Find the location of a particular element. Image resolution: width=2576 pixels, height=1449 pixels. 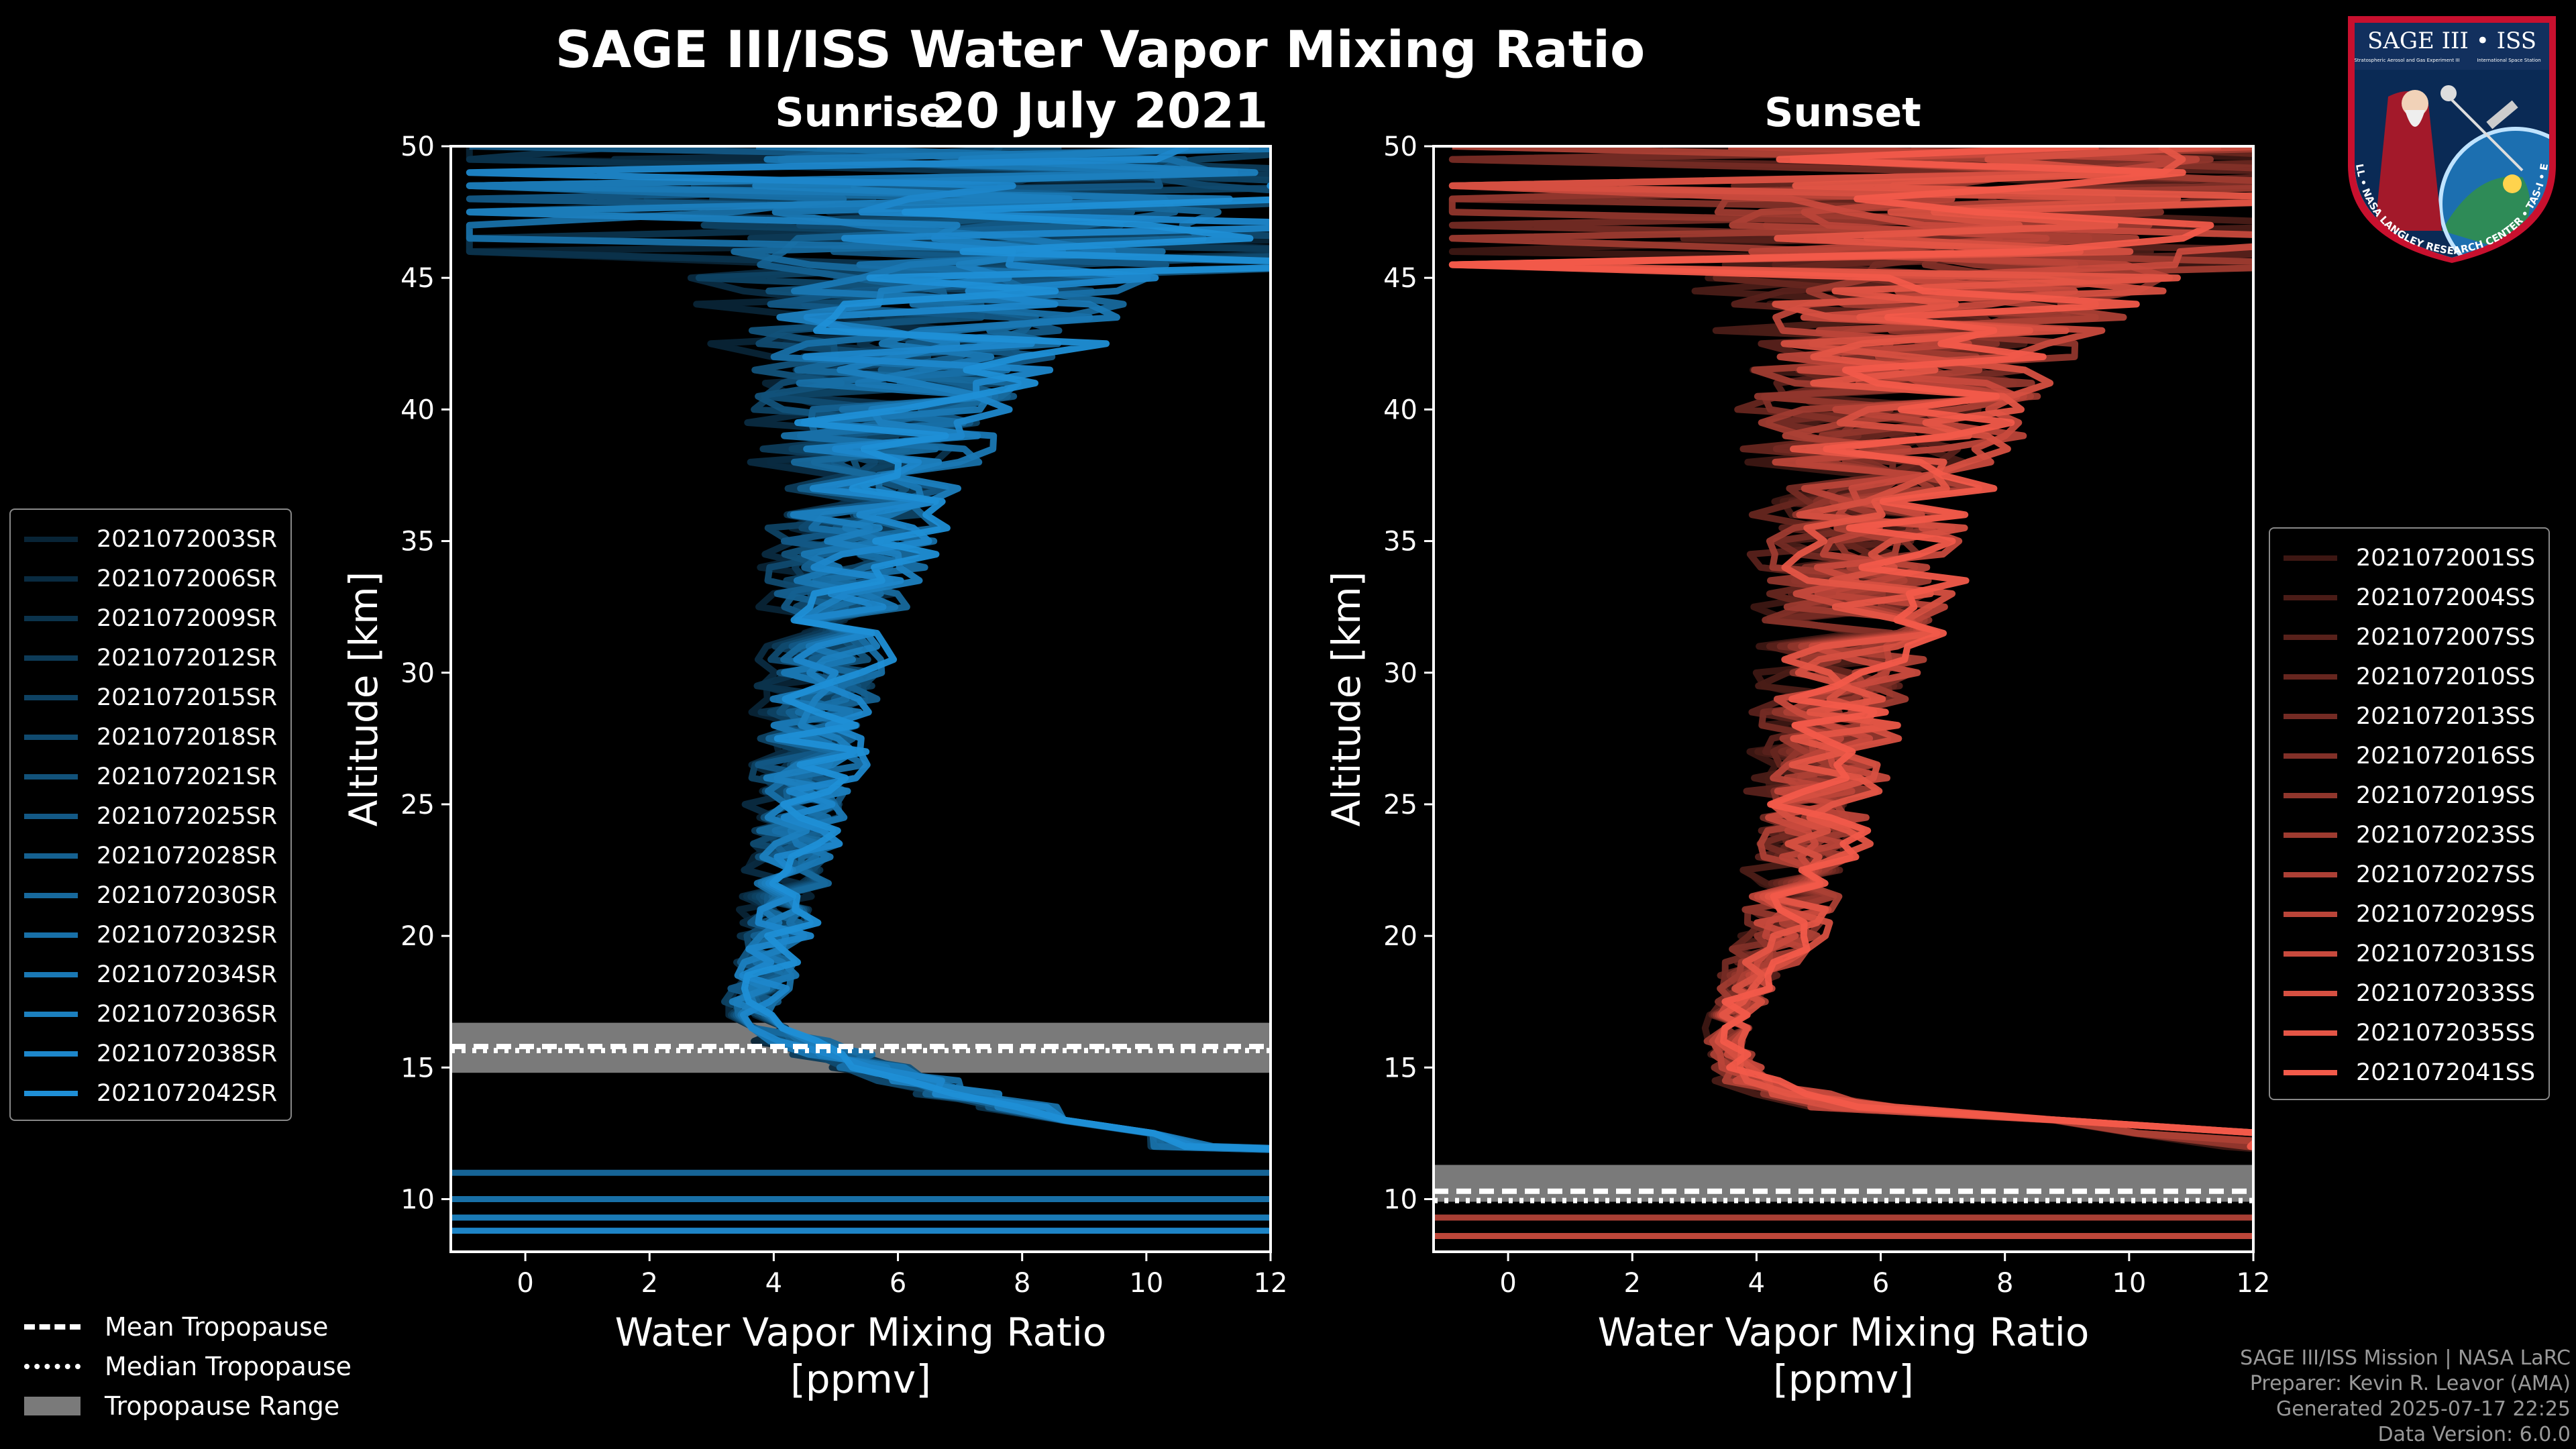

mean-tropopause-label: Mean Tropopause is located at coordinates (217, 1326).